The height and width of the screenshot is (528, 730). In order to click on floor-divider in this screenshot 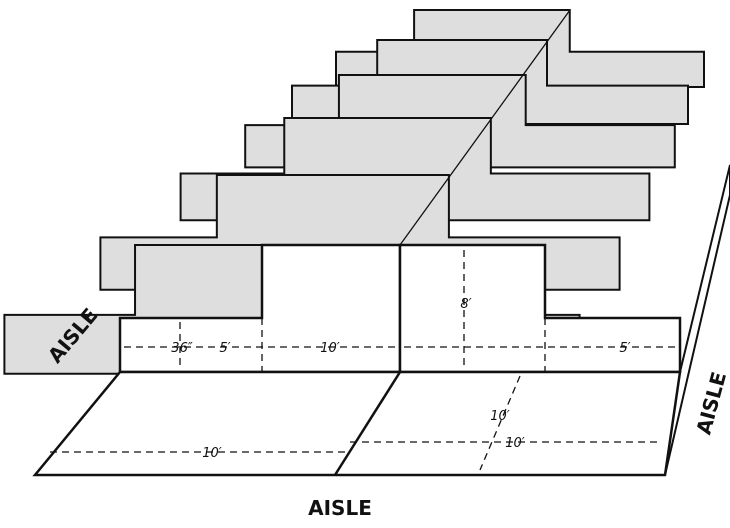, I will do `click(367, 423)`.